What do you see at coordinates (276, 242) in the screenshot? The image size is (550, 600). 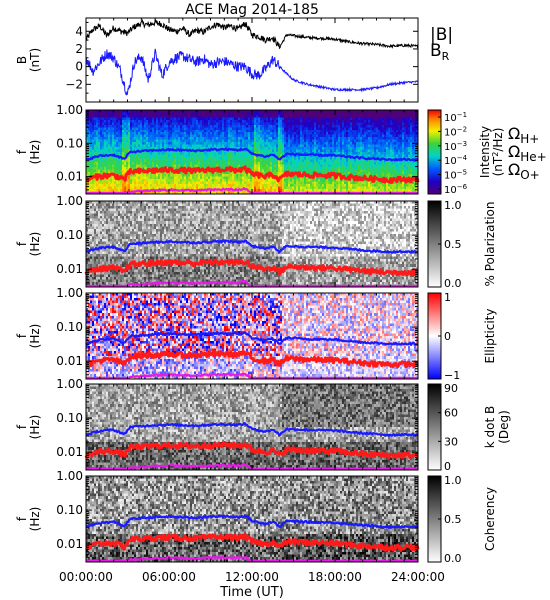 I see `panel-polarization: 1.00 0.10 0.01 1.0 0.5 0.0 % Polarization` at bounding box center [276, 242].